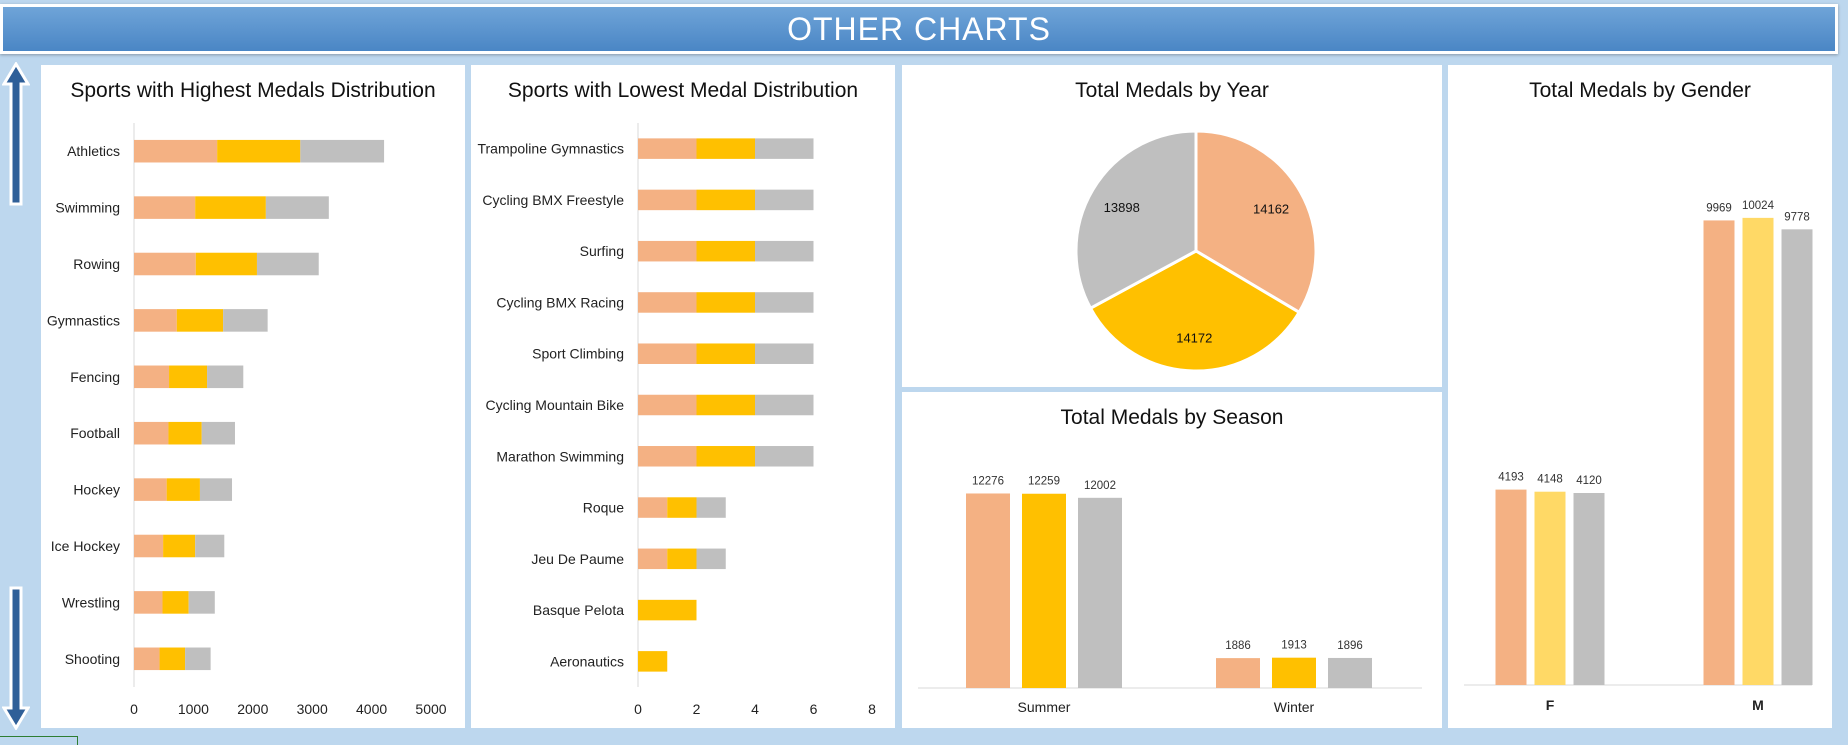 This screenshot has width=1848, height=745. What do you see at coordinates (553, 200) in the screenshot?
I see `category-label: Cycling BMX Freestyle` at bounding box center [553, 200].